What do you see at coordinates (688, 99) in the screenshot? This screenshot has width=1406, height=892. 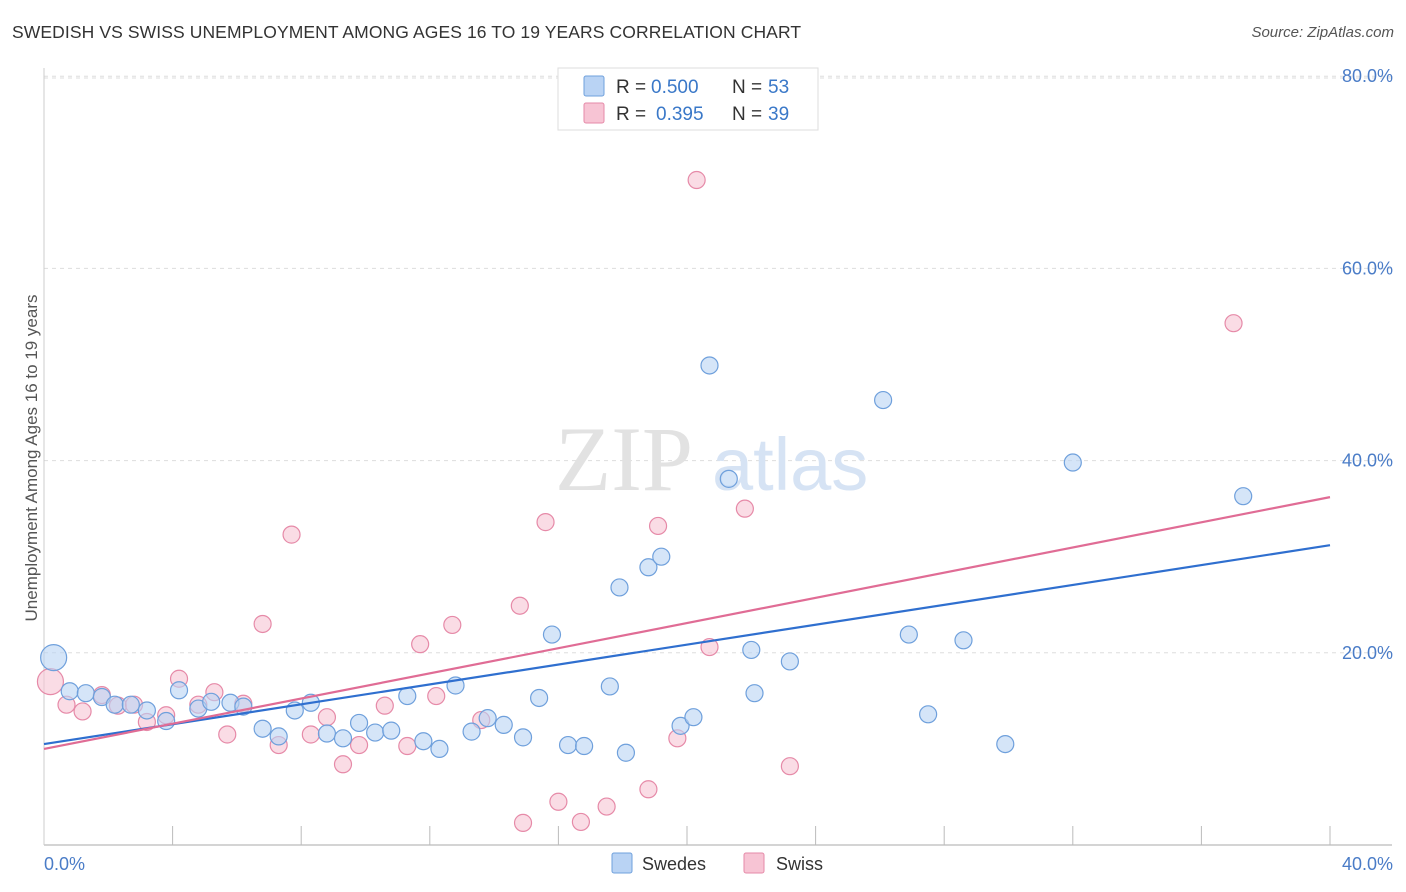 I see `legend: R = 0.500 N = 53 R = 0.395 N = 39` at bounding box center [688, 99].